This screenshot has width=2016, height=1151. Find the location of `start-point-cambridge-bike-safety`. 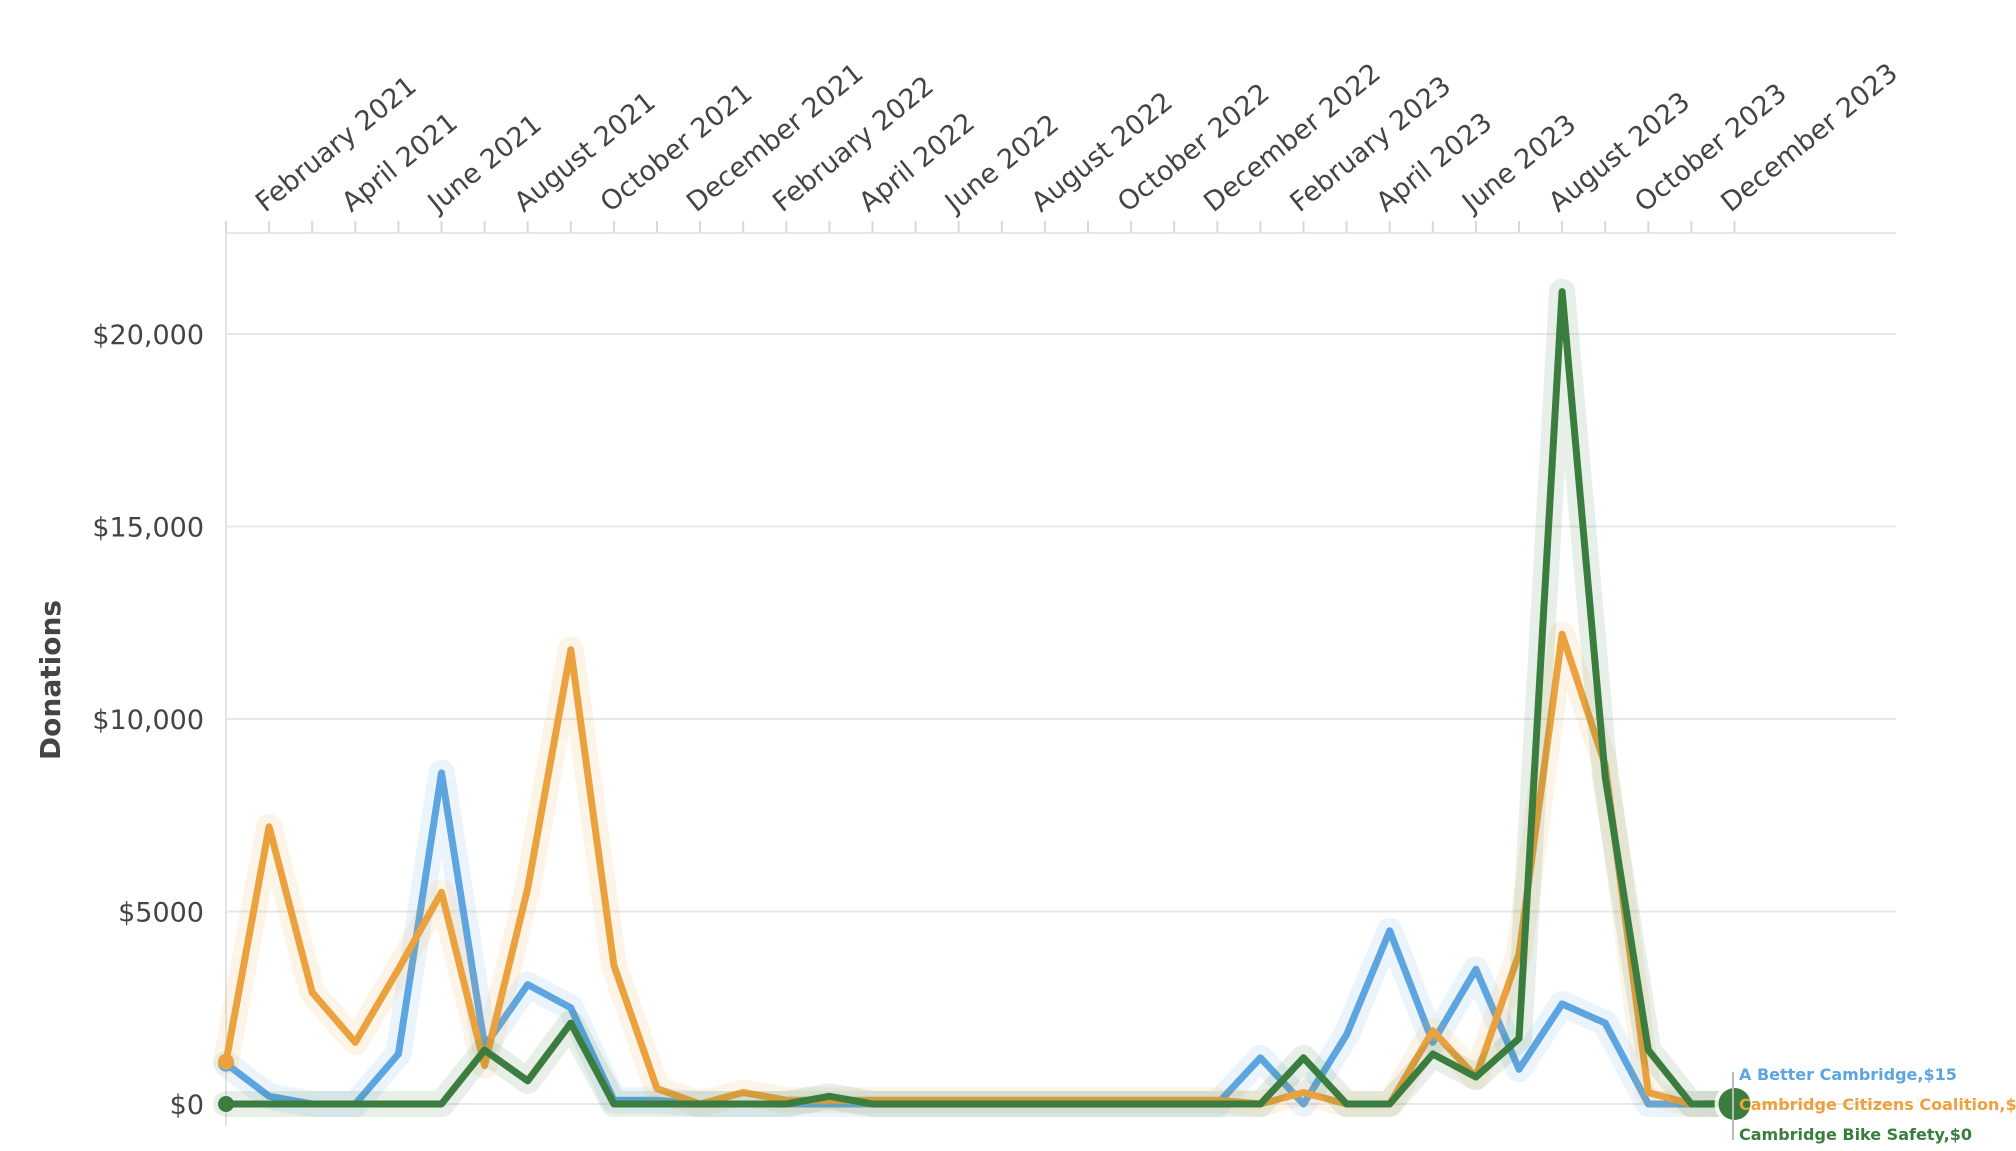

start-point-cambridge-bike-safety is located at coordinates (226, 1104).